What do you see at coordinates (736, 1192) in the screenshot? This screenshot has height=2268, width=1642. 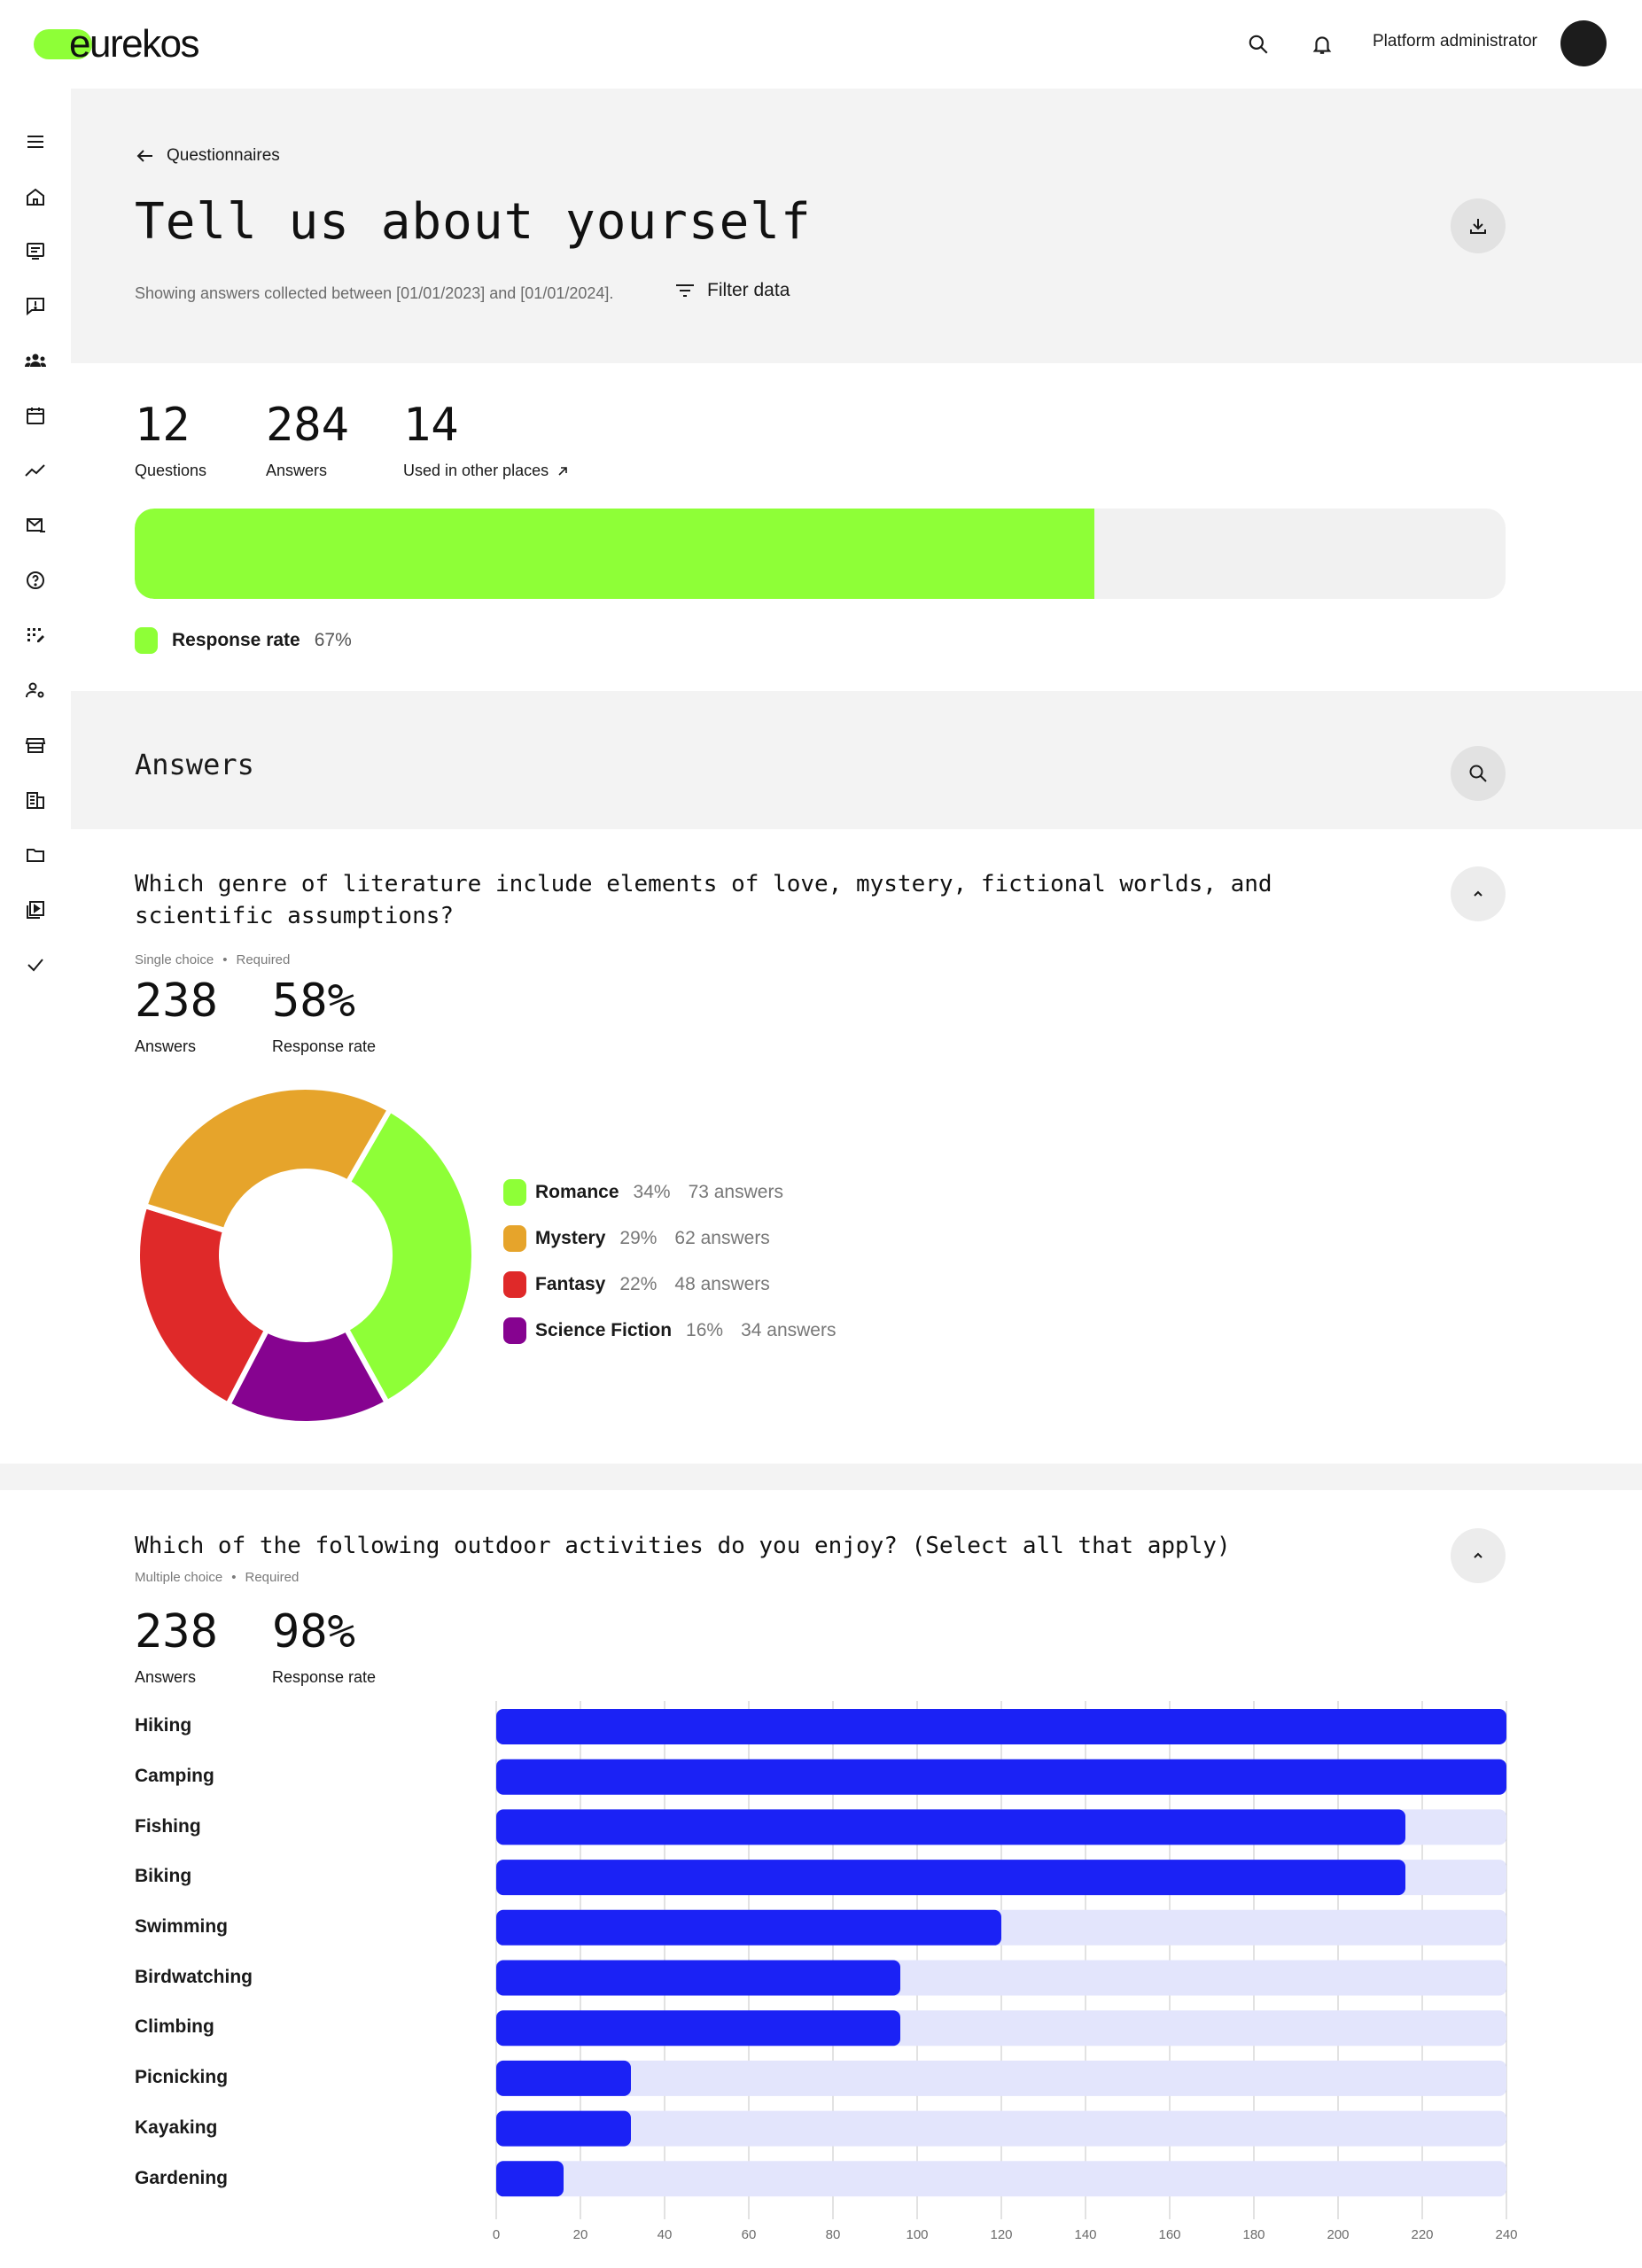 I see `legend-count: 73 answers` at bounding box center [736, 1192].